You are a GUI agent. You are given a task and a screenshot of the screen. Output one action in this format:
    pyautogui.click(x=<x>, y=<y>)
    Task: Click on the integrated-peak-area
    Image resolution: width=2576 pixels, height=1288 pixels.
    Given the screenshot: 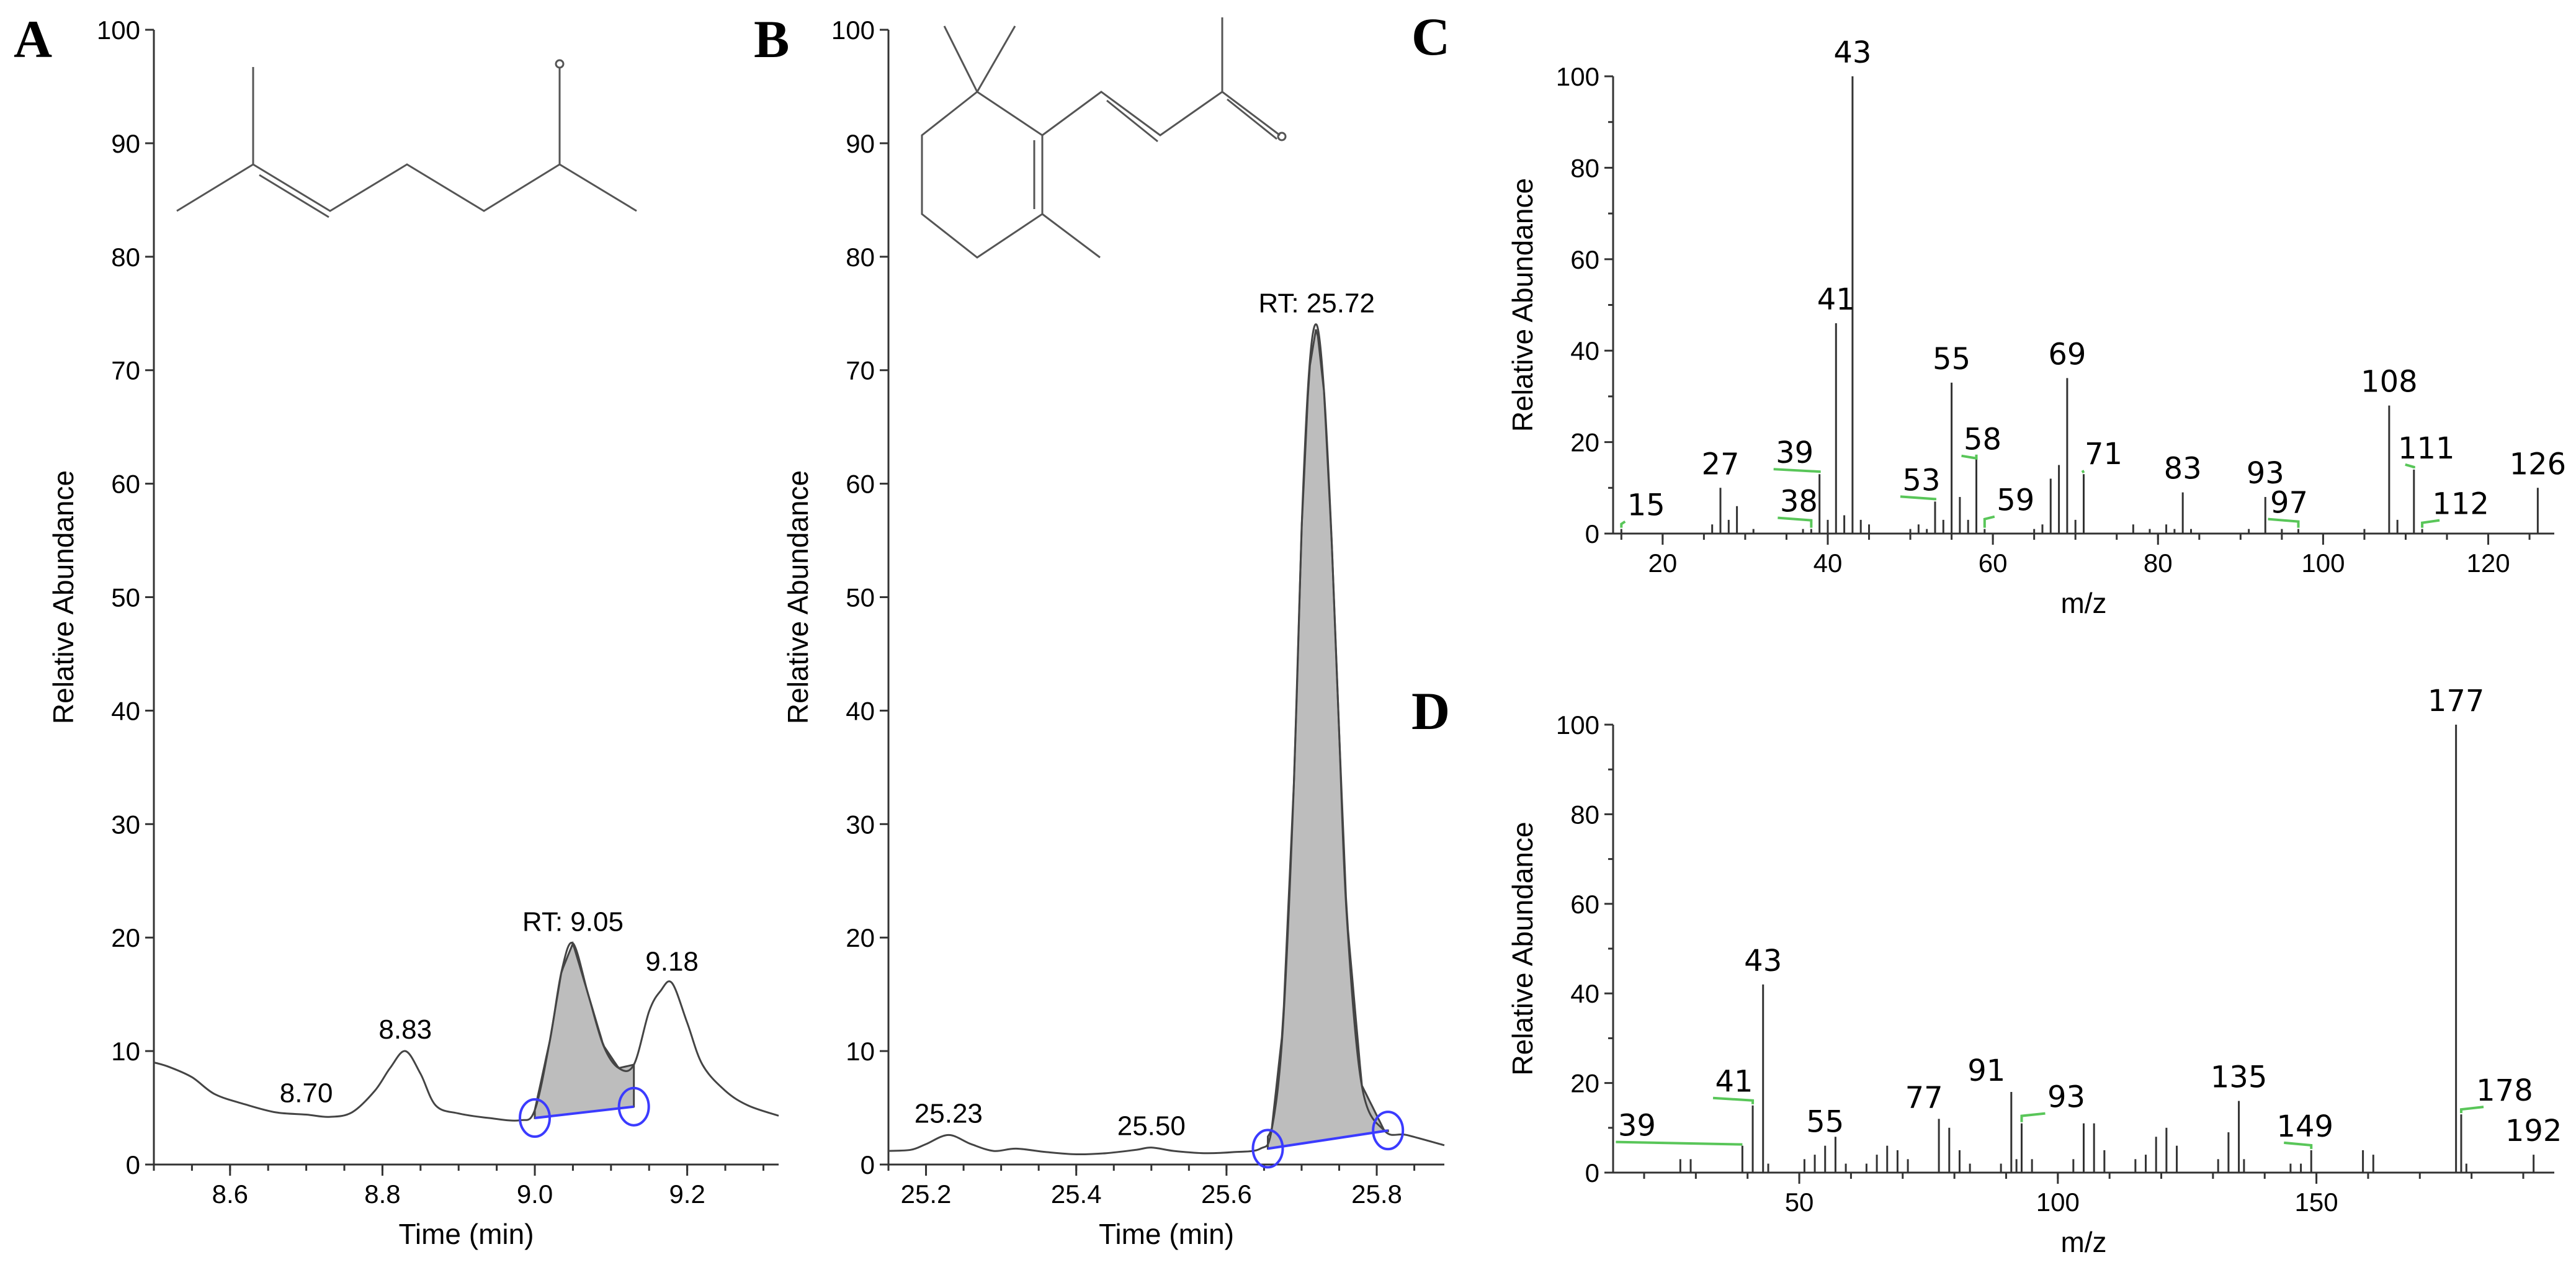 What is the action you would take?
    pyautogui.click(x=584, y=1030)
    